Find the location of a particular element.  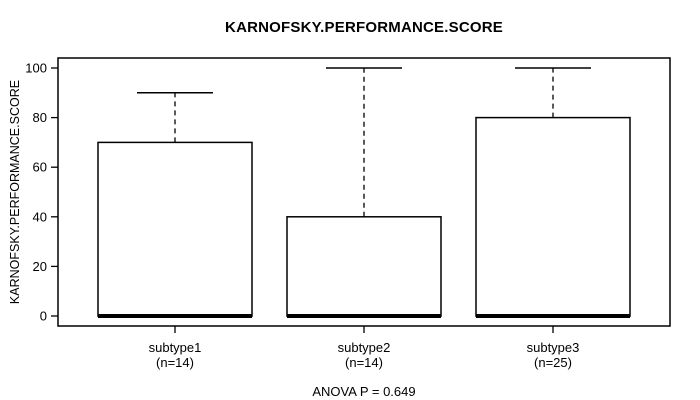

group-label: subtype3 is located at coordinates (553, 347).